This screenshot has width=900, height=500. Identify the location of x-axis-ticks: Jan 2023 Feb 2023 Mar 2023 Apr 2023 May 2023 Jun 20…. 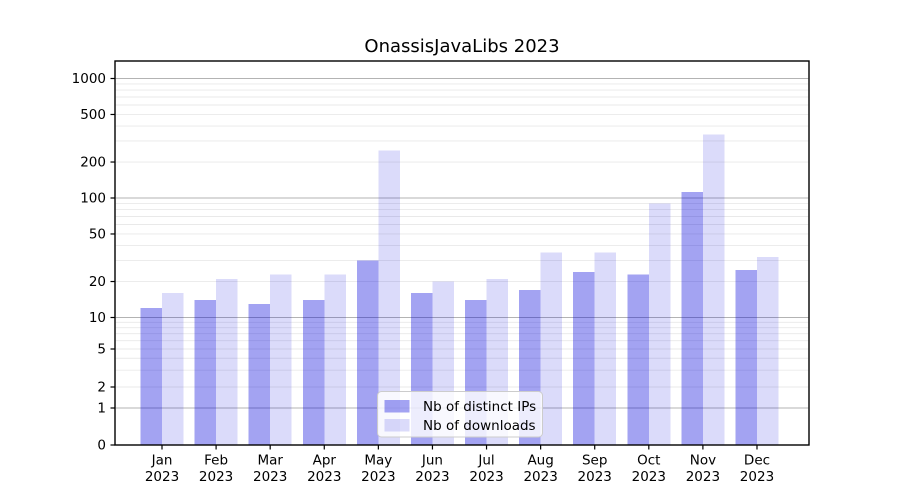
(459, 465).